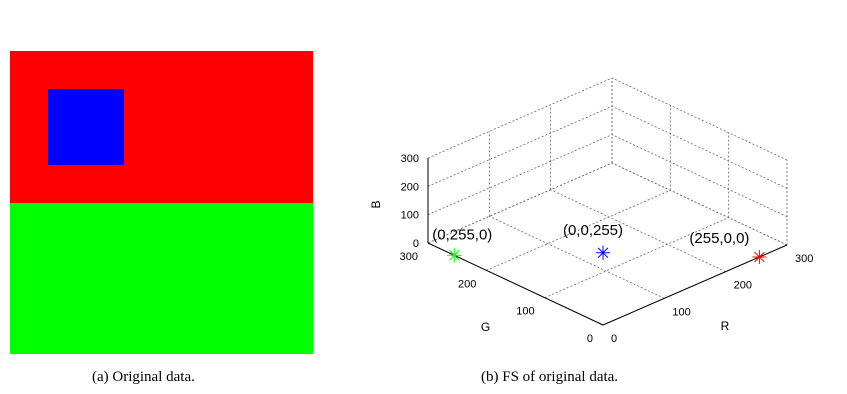 The width and height of the screenshot is (847, 394). Describe the element at coordinates (550, 377) in the screenshot. I see `caption-b: (b) FS of original data.` at that location.